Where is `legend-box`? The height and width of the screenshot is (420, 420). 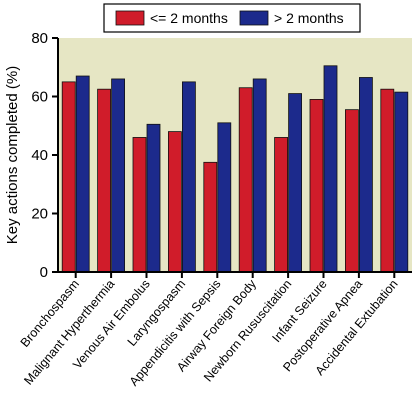
legend-box is located at coordinates (232, 18).